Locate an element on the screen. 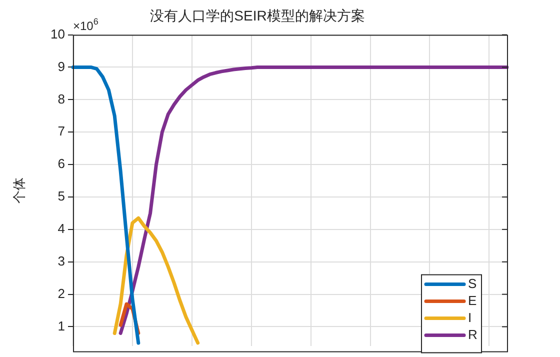 This screenshot has height=357, width=560. y-tick-label: 10 is located at coordinates (57, 34).